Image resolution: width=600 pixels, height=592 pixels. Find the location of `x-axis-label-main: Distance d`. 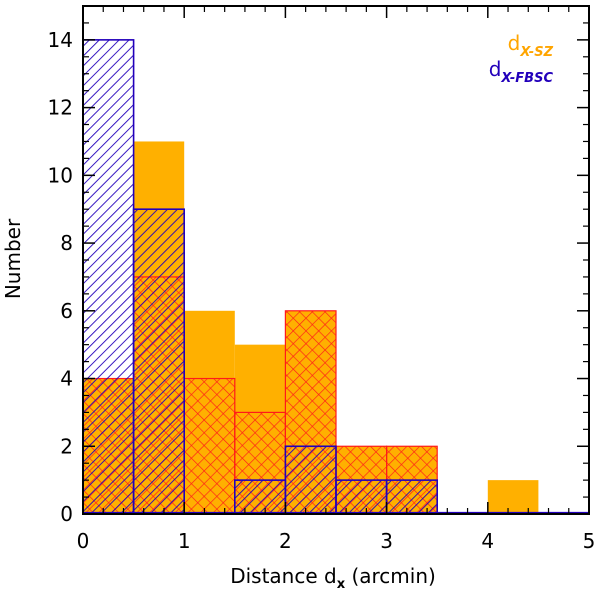

x-axis-label-main: Distance d is located at coordinates (283, 576).